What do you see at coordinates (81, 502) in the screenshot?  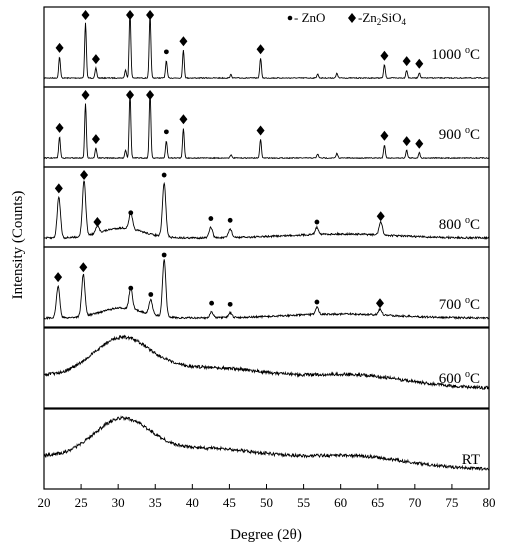 I see `x-tick-label: 25` at bounding box center [81, 502].